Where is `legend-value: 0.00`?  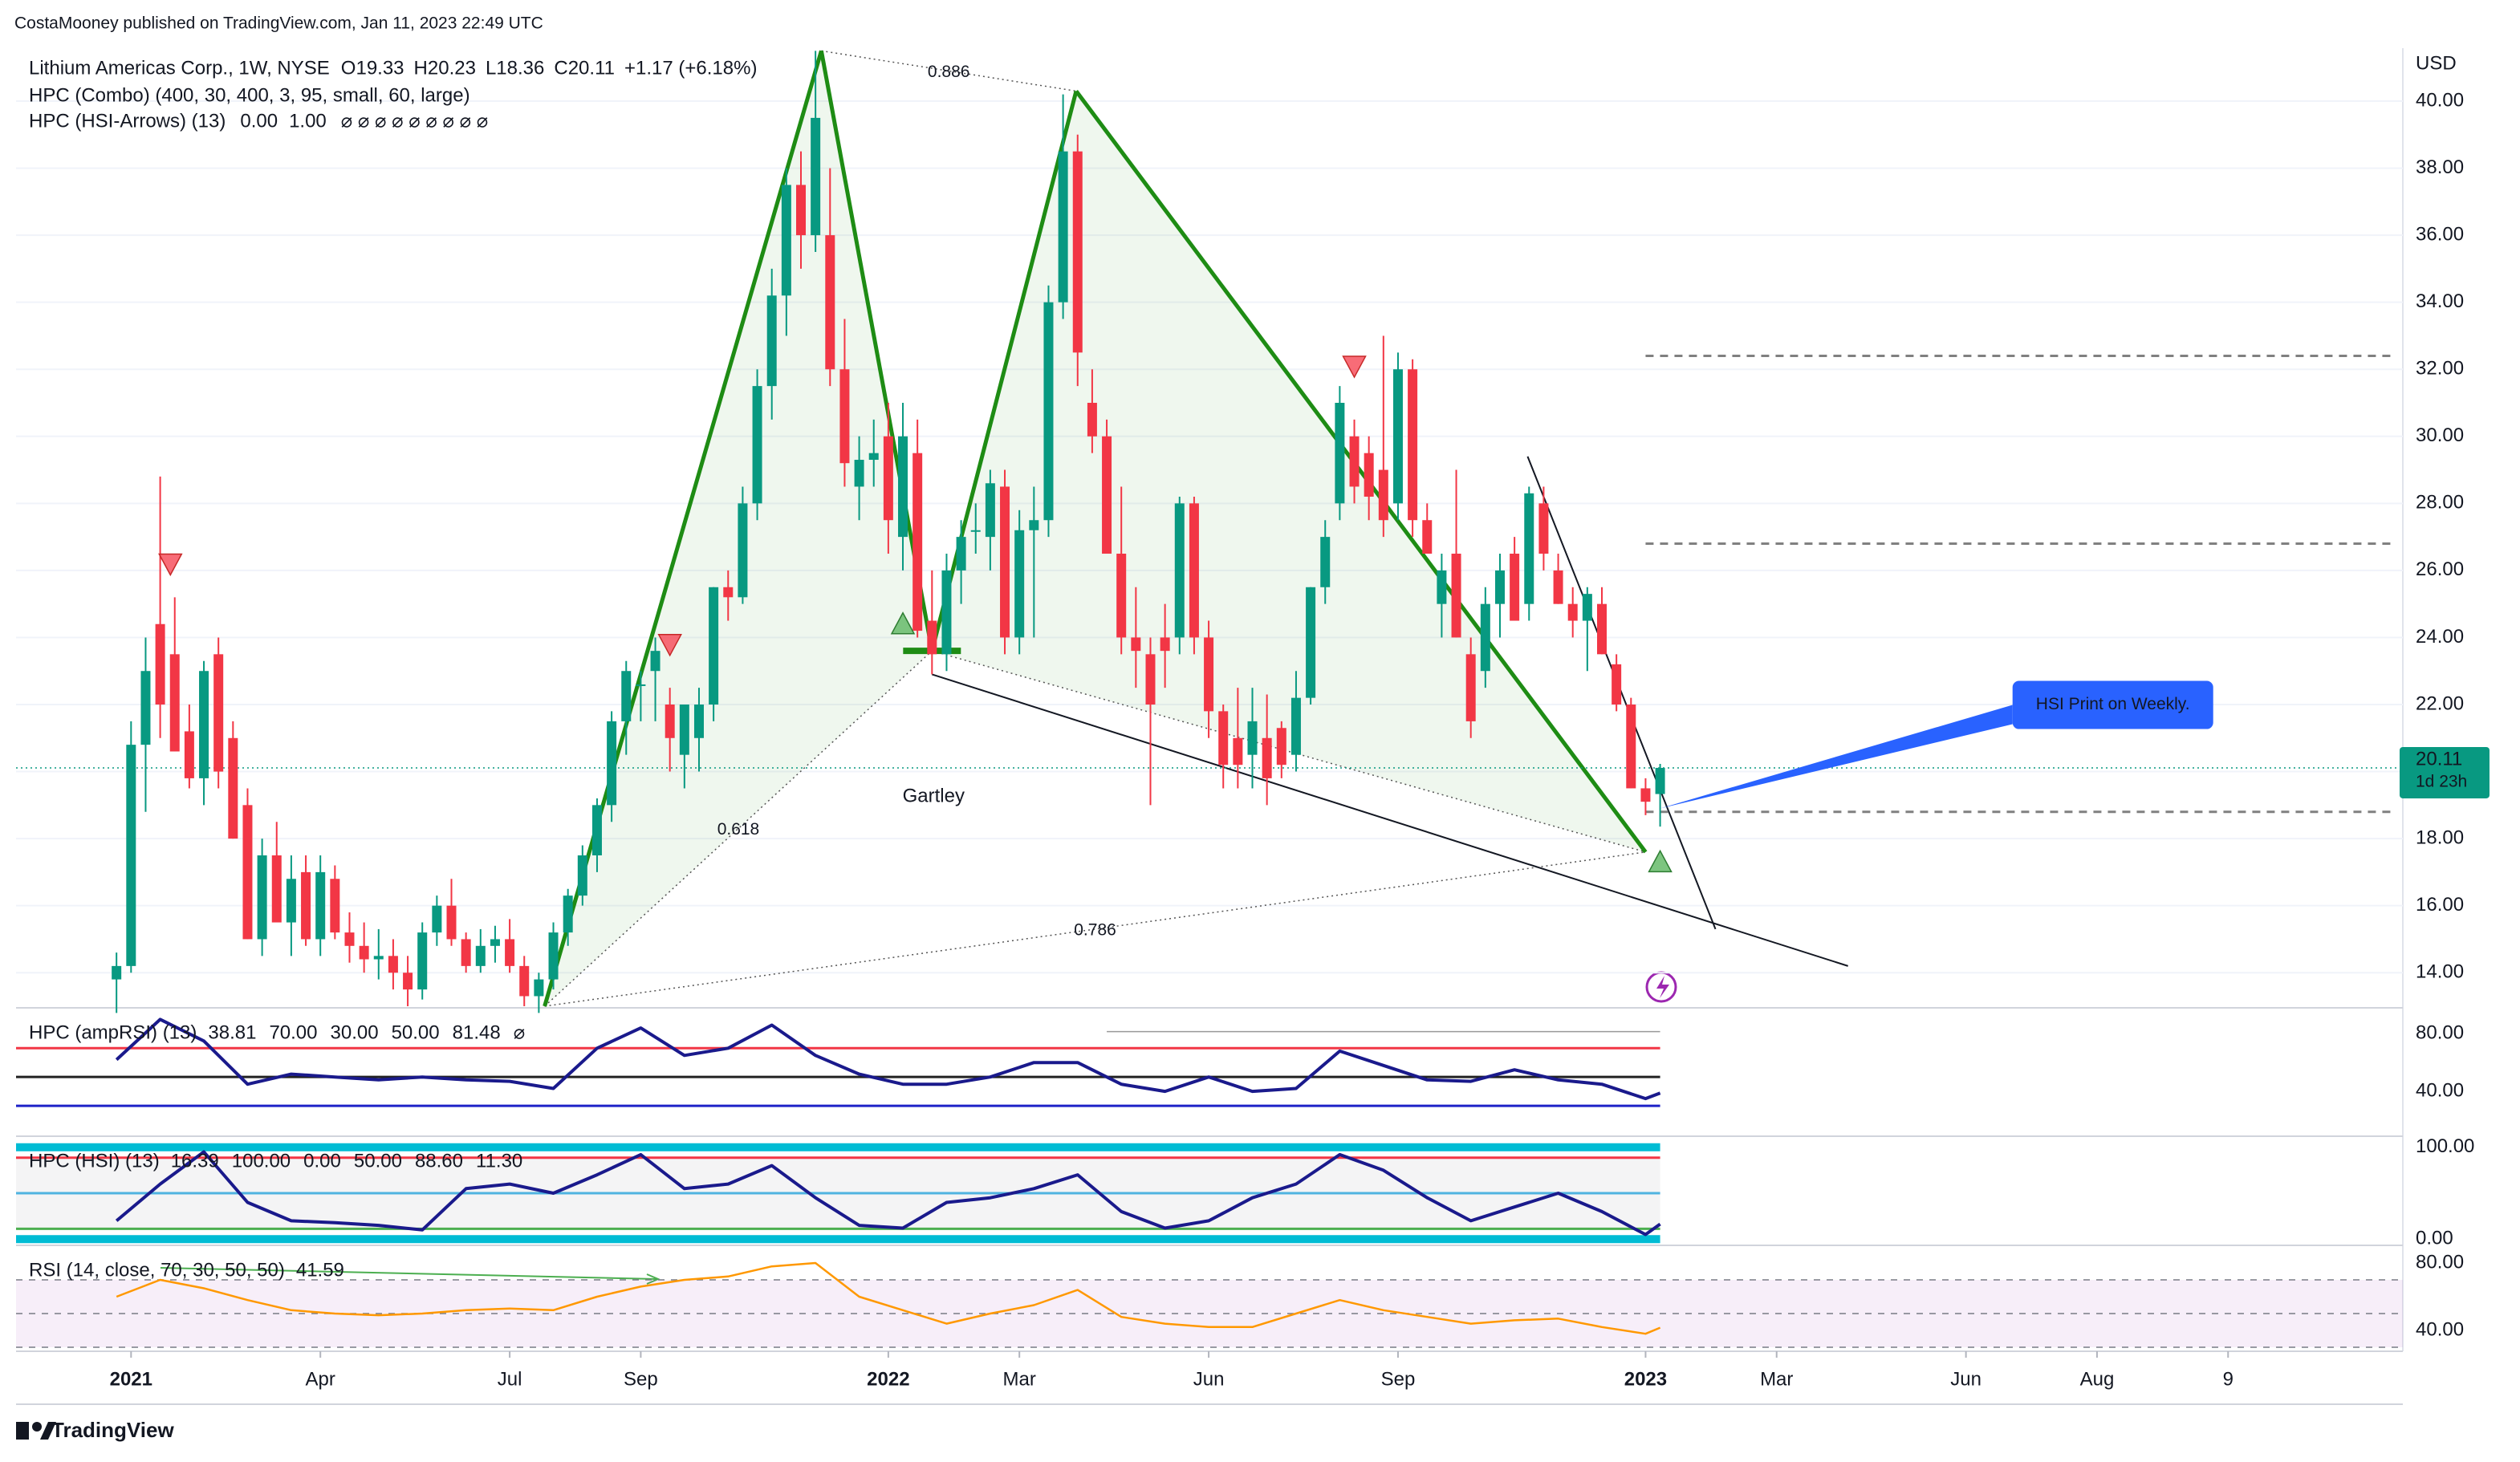 legend-value: 0.00 is located at coordinates (259, 121).